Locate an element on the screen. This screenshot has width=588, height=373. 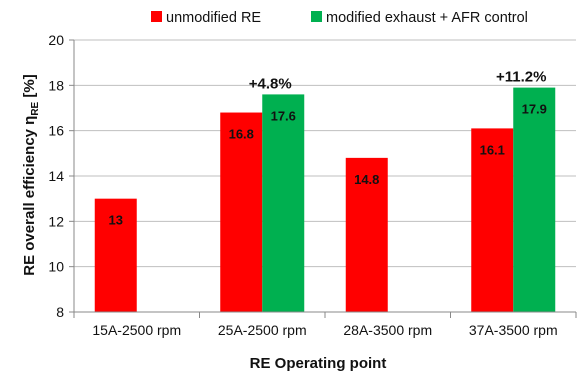
x-tick-label: 15A-2500 rpm is located at coordinates (136, 330).